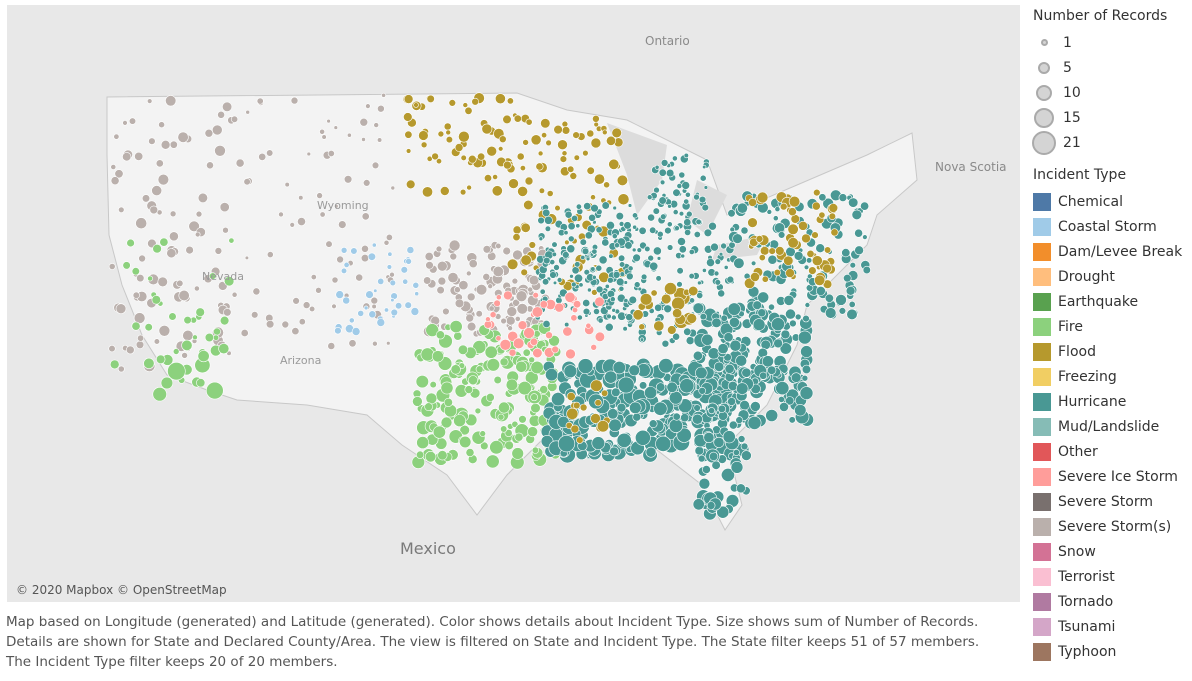 The width and height of the screenshot is (1192, 681). Describe the element at coordinates (1109, 451) in the screenshot. I see `incident-type-legend-item: Other` at that location.